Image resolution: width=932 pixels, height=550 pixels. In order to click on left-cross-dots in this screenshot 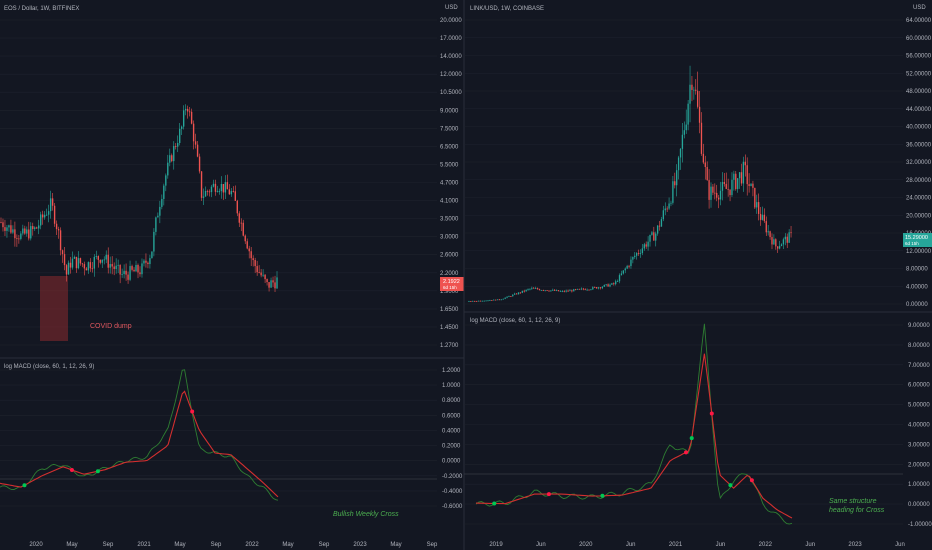, I will do `click(108, 448)`.